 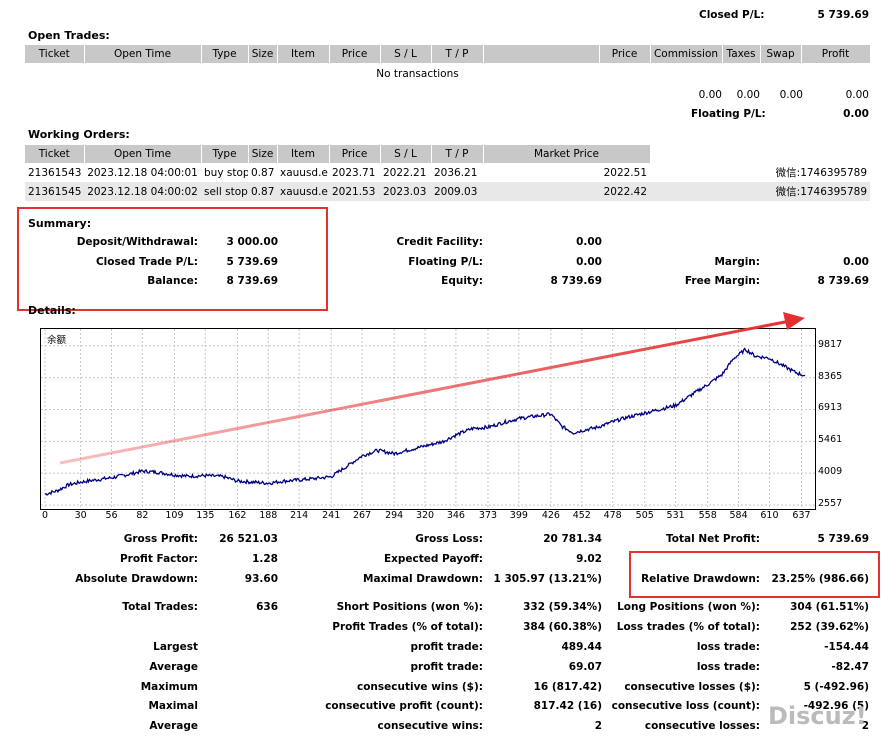 I want to click on col-blank, so click(x=541, y=54).